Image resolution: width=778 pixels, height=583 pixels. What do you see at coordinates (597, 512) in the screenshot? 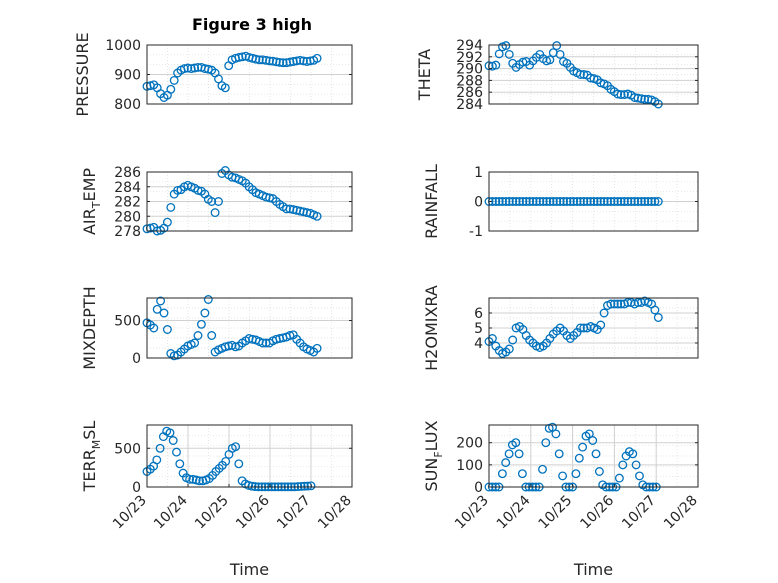
I see `x-tick-label: 10/26` at bounding box center [597, 512].